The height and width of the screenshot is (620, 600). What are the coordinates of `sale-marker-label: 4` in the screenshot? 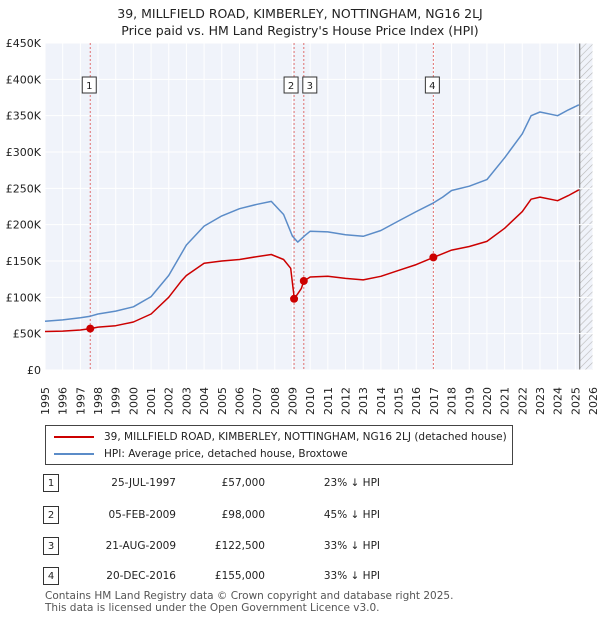 It's located at (432, 86).